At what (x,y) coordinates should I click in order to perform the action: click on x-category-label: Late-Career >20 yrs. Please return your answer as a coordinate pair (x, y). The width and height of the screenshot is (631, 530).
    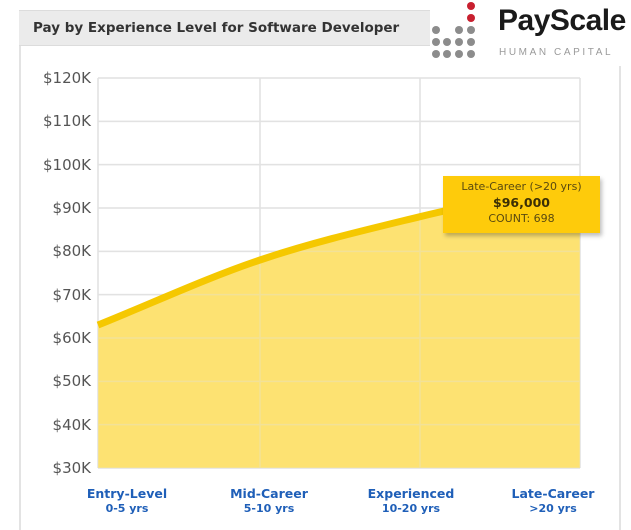
    Looking at the image, I should click on (553, 500).